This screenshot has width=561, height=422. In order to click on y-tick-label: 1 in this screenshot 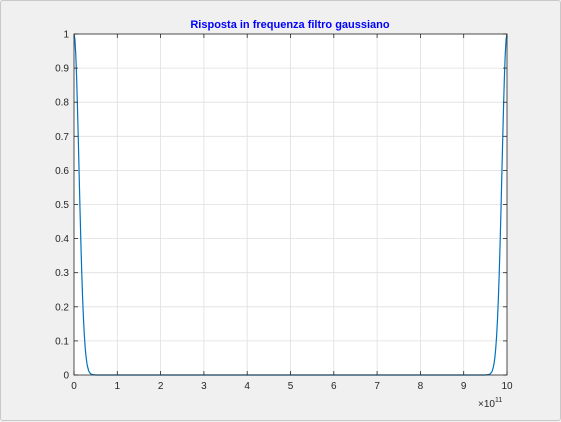, I will do `click(66, 35)`.